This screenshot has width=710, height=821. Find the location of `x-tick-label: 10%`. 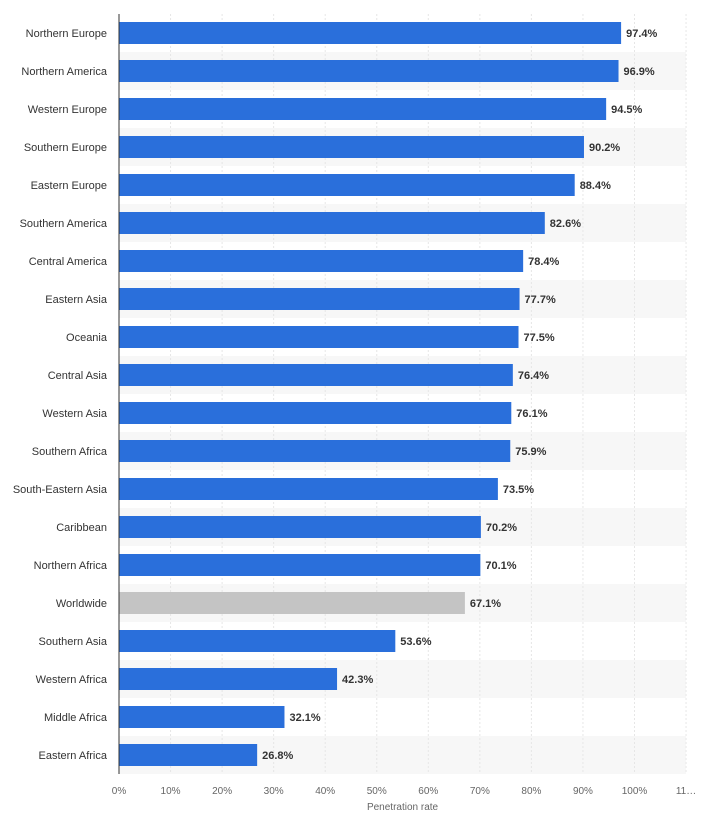

x-tick-label: 10% is located at coordinates (171, 791).